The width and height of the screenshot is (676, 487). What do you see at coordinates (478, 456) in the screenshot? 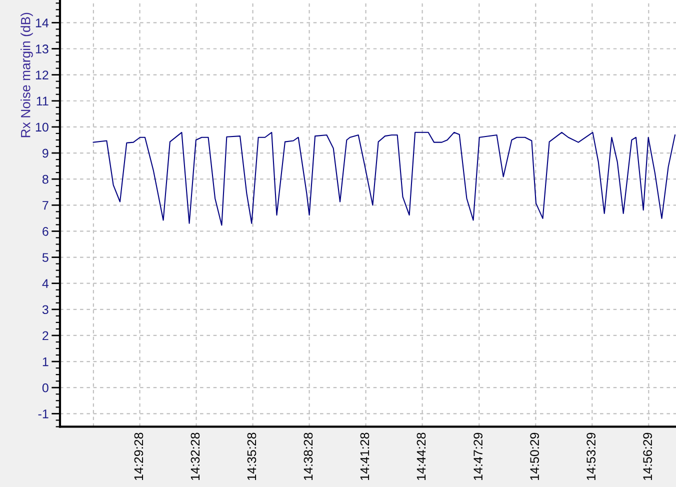
I see `x-tick-label: 14:47:29` at bounding box center [478, 456].